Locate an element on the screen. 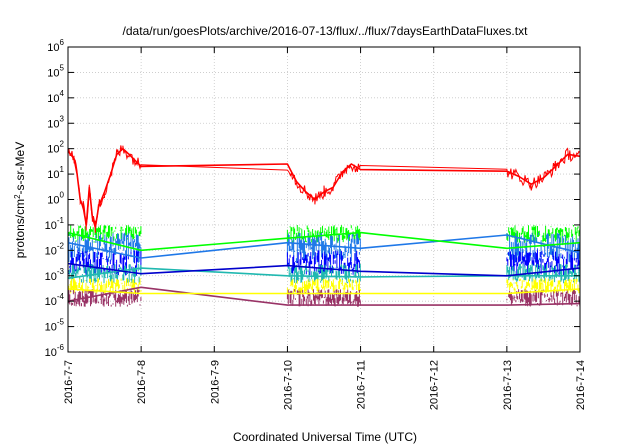  y-tick-label: 10⁰ is located at coordinates (55, 199).